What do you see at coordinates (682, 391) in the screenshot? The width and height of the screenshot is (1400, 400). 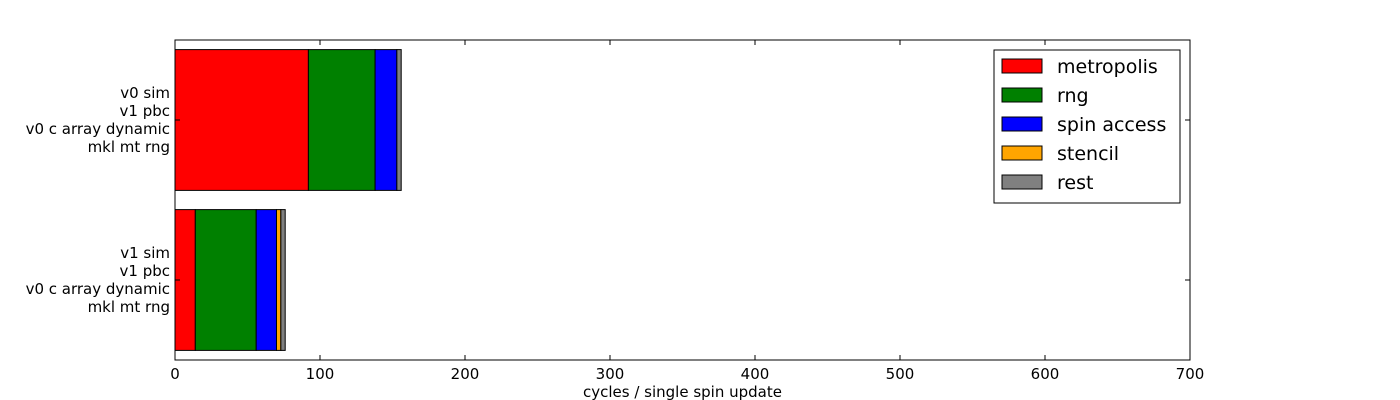 I see `x-axis-label: cycles / single spin update` at bounding box center [682, 391].